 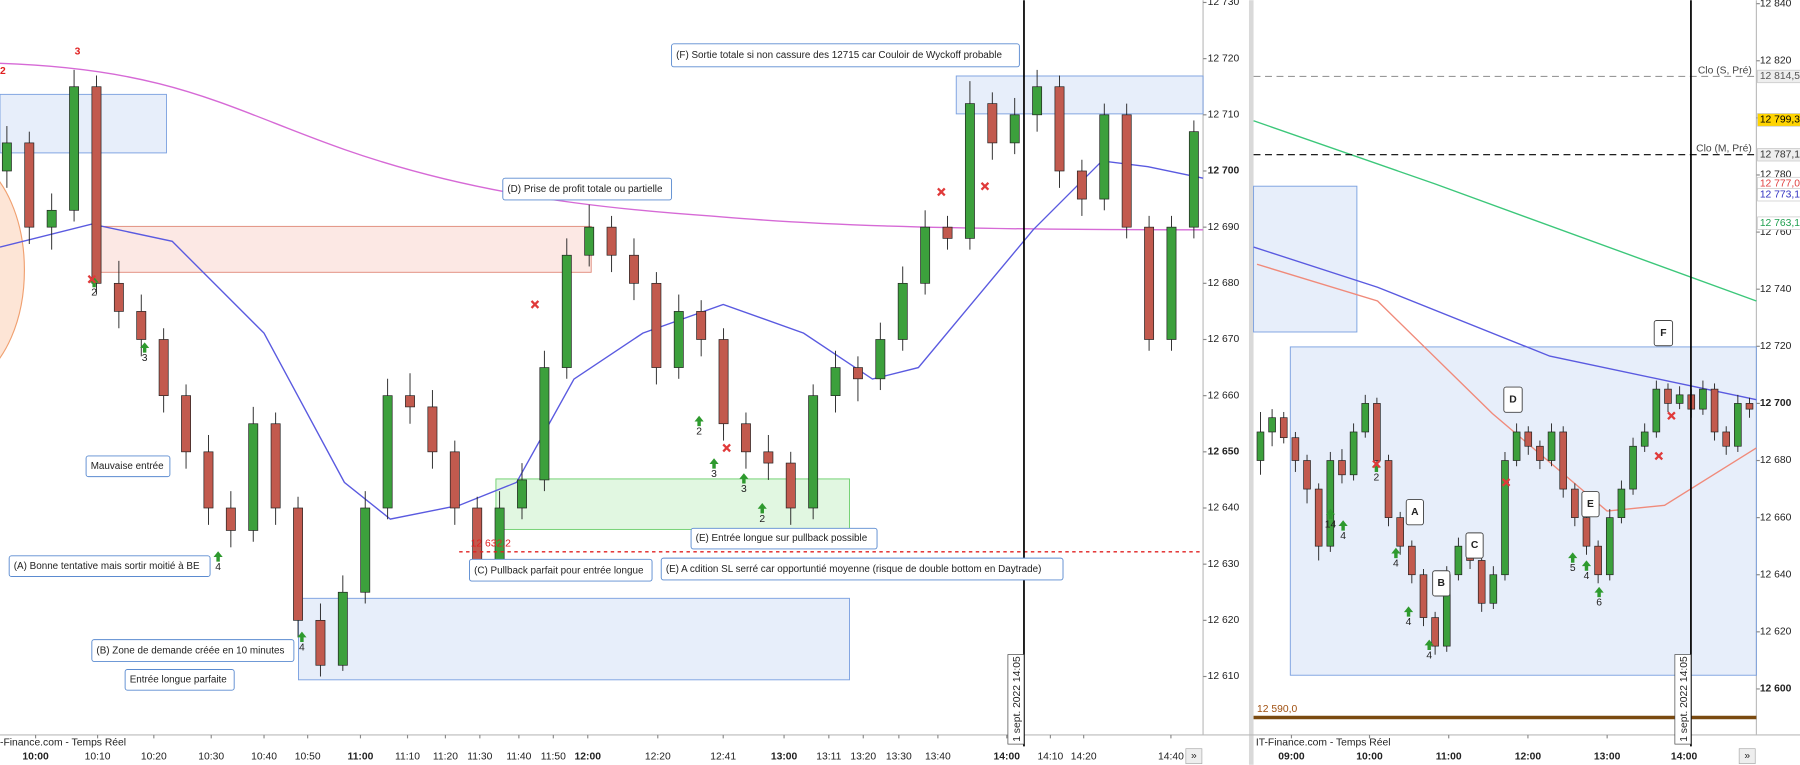 I want to click on price-tag-label: 12 814,5, so click(x=1780, y=76).